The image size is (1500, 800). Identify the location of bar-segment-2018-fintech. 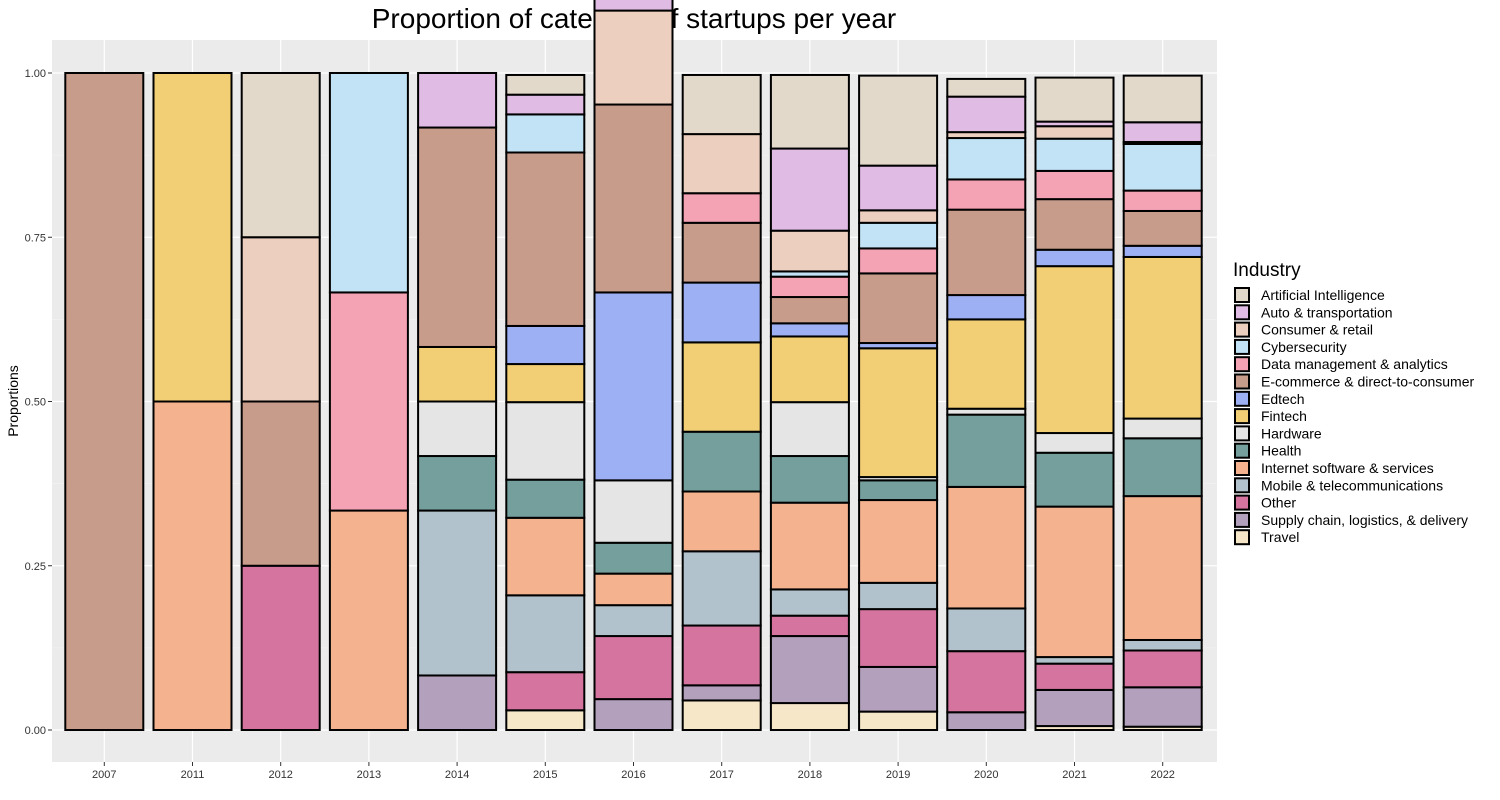
(809, 369).